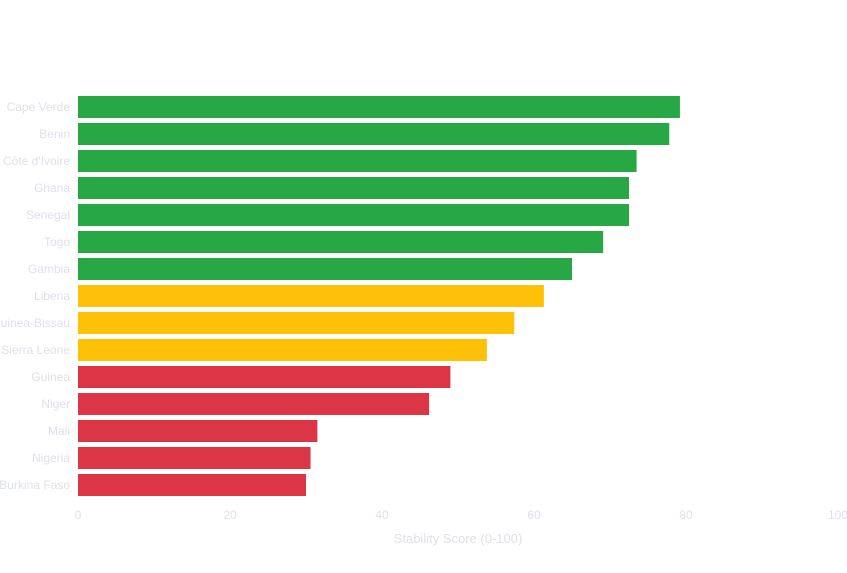 The width and height of the screenshot is (847, 573). Describe the element at coordinates (534, 515) in the screenshot. I see `x-tick-label: 60` at that location.